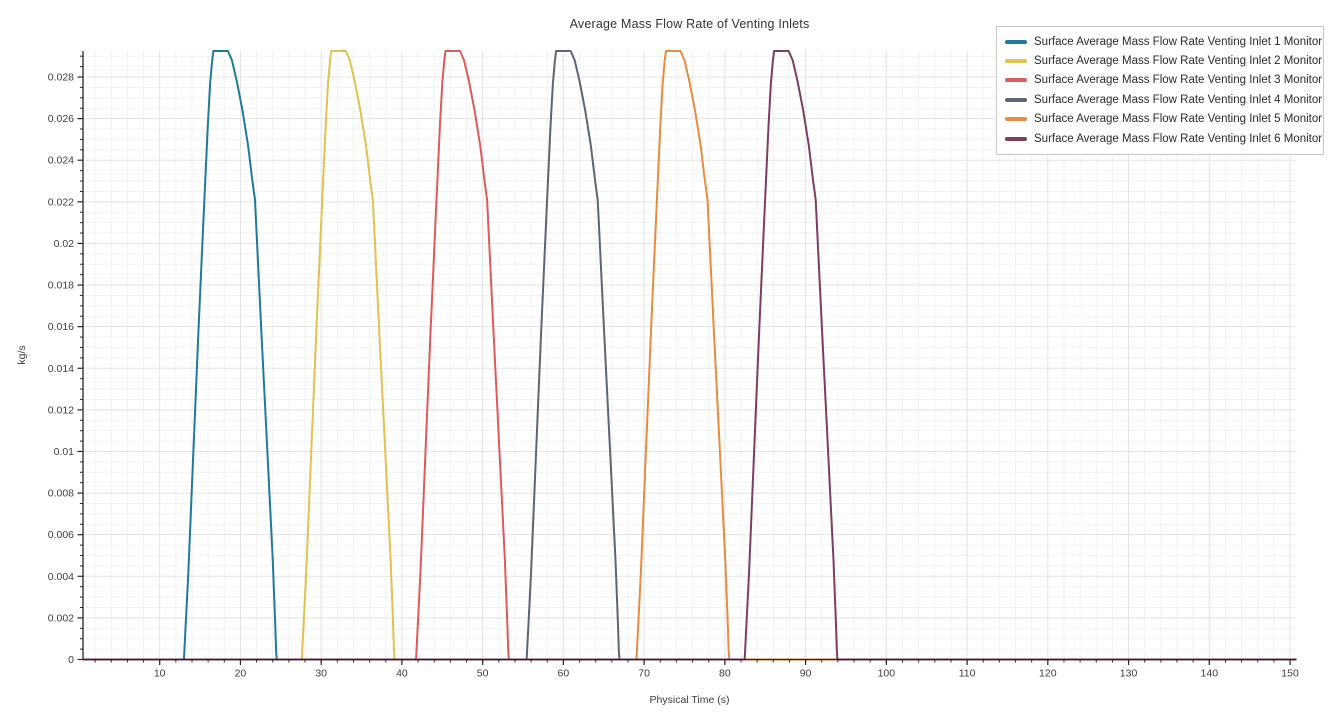  Describe the element at coordinates (321, 674) in the screenshot. I see `x-tick-label: 30` at that location.